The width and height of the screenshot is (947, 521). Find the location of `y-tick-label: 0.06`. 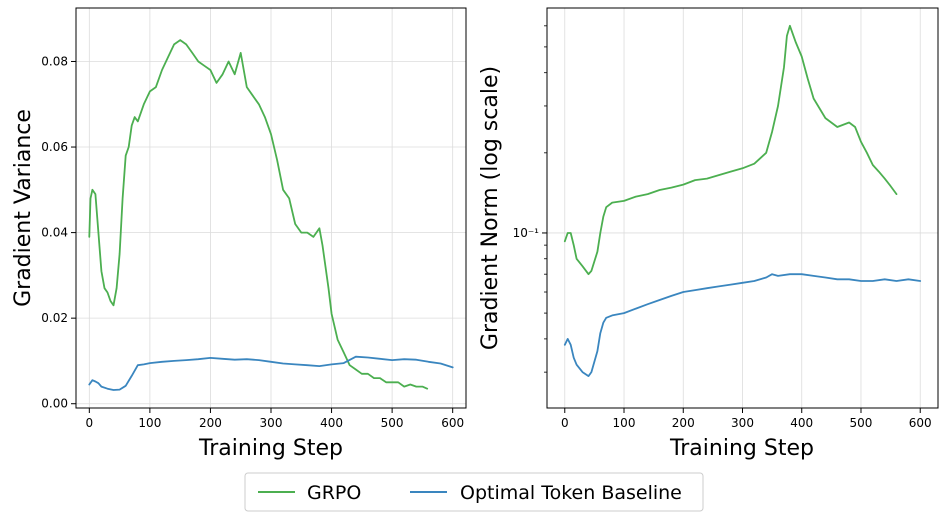

y-tick-label: 0.06 is located at coordinates (54, 147).